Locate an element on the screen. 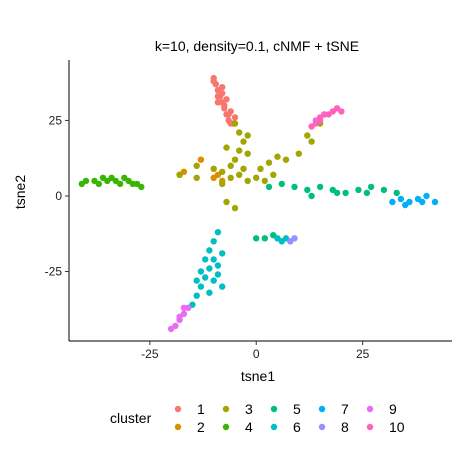 The width and height of the screenshot is (470, 455). legend-label-6: 6 is located at coordinates (297, 427).